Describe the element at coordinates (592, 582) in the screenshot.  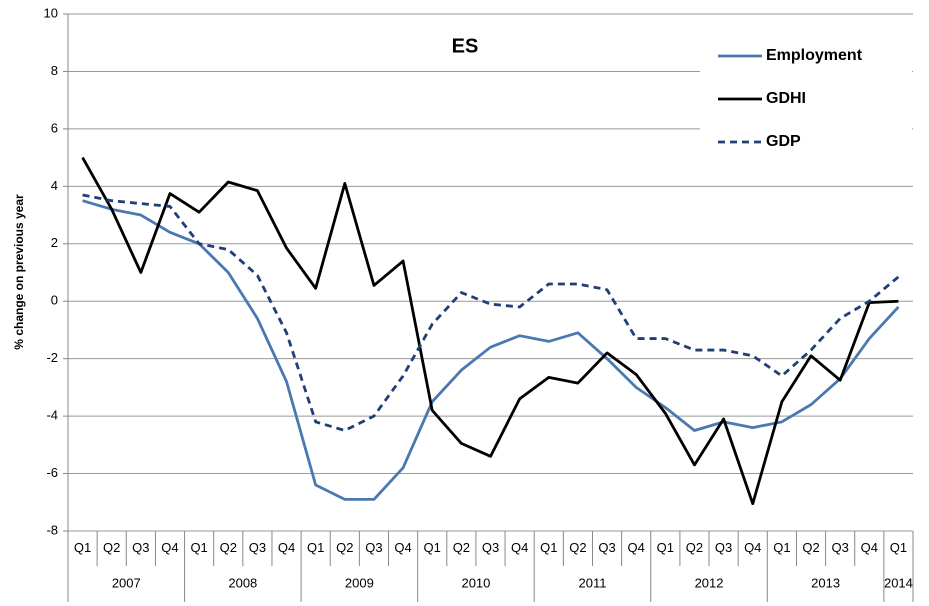
I see `year-label: 2011` at that location.